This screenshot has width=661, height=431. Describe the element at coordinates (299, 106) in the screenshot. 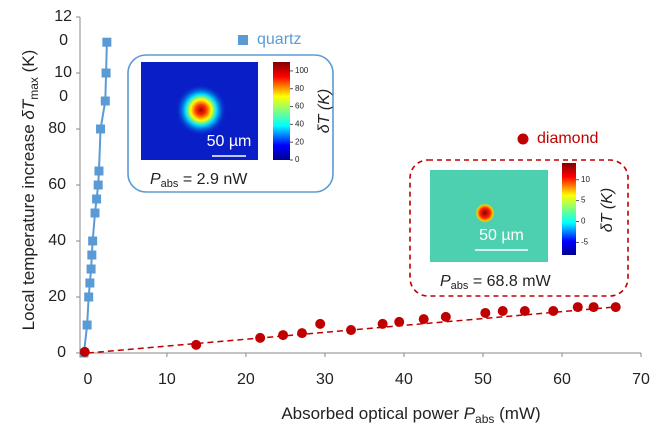

I see `colorbar-tick-label: 60` at that location.